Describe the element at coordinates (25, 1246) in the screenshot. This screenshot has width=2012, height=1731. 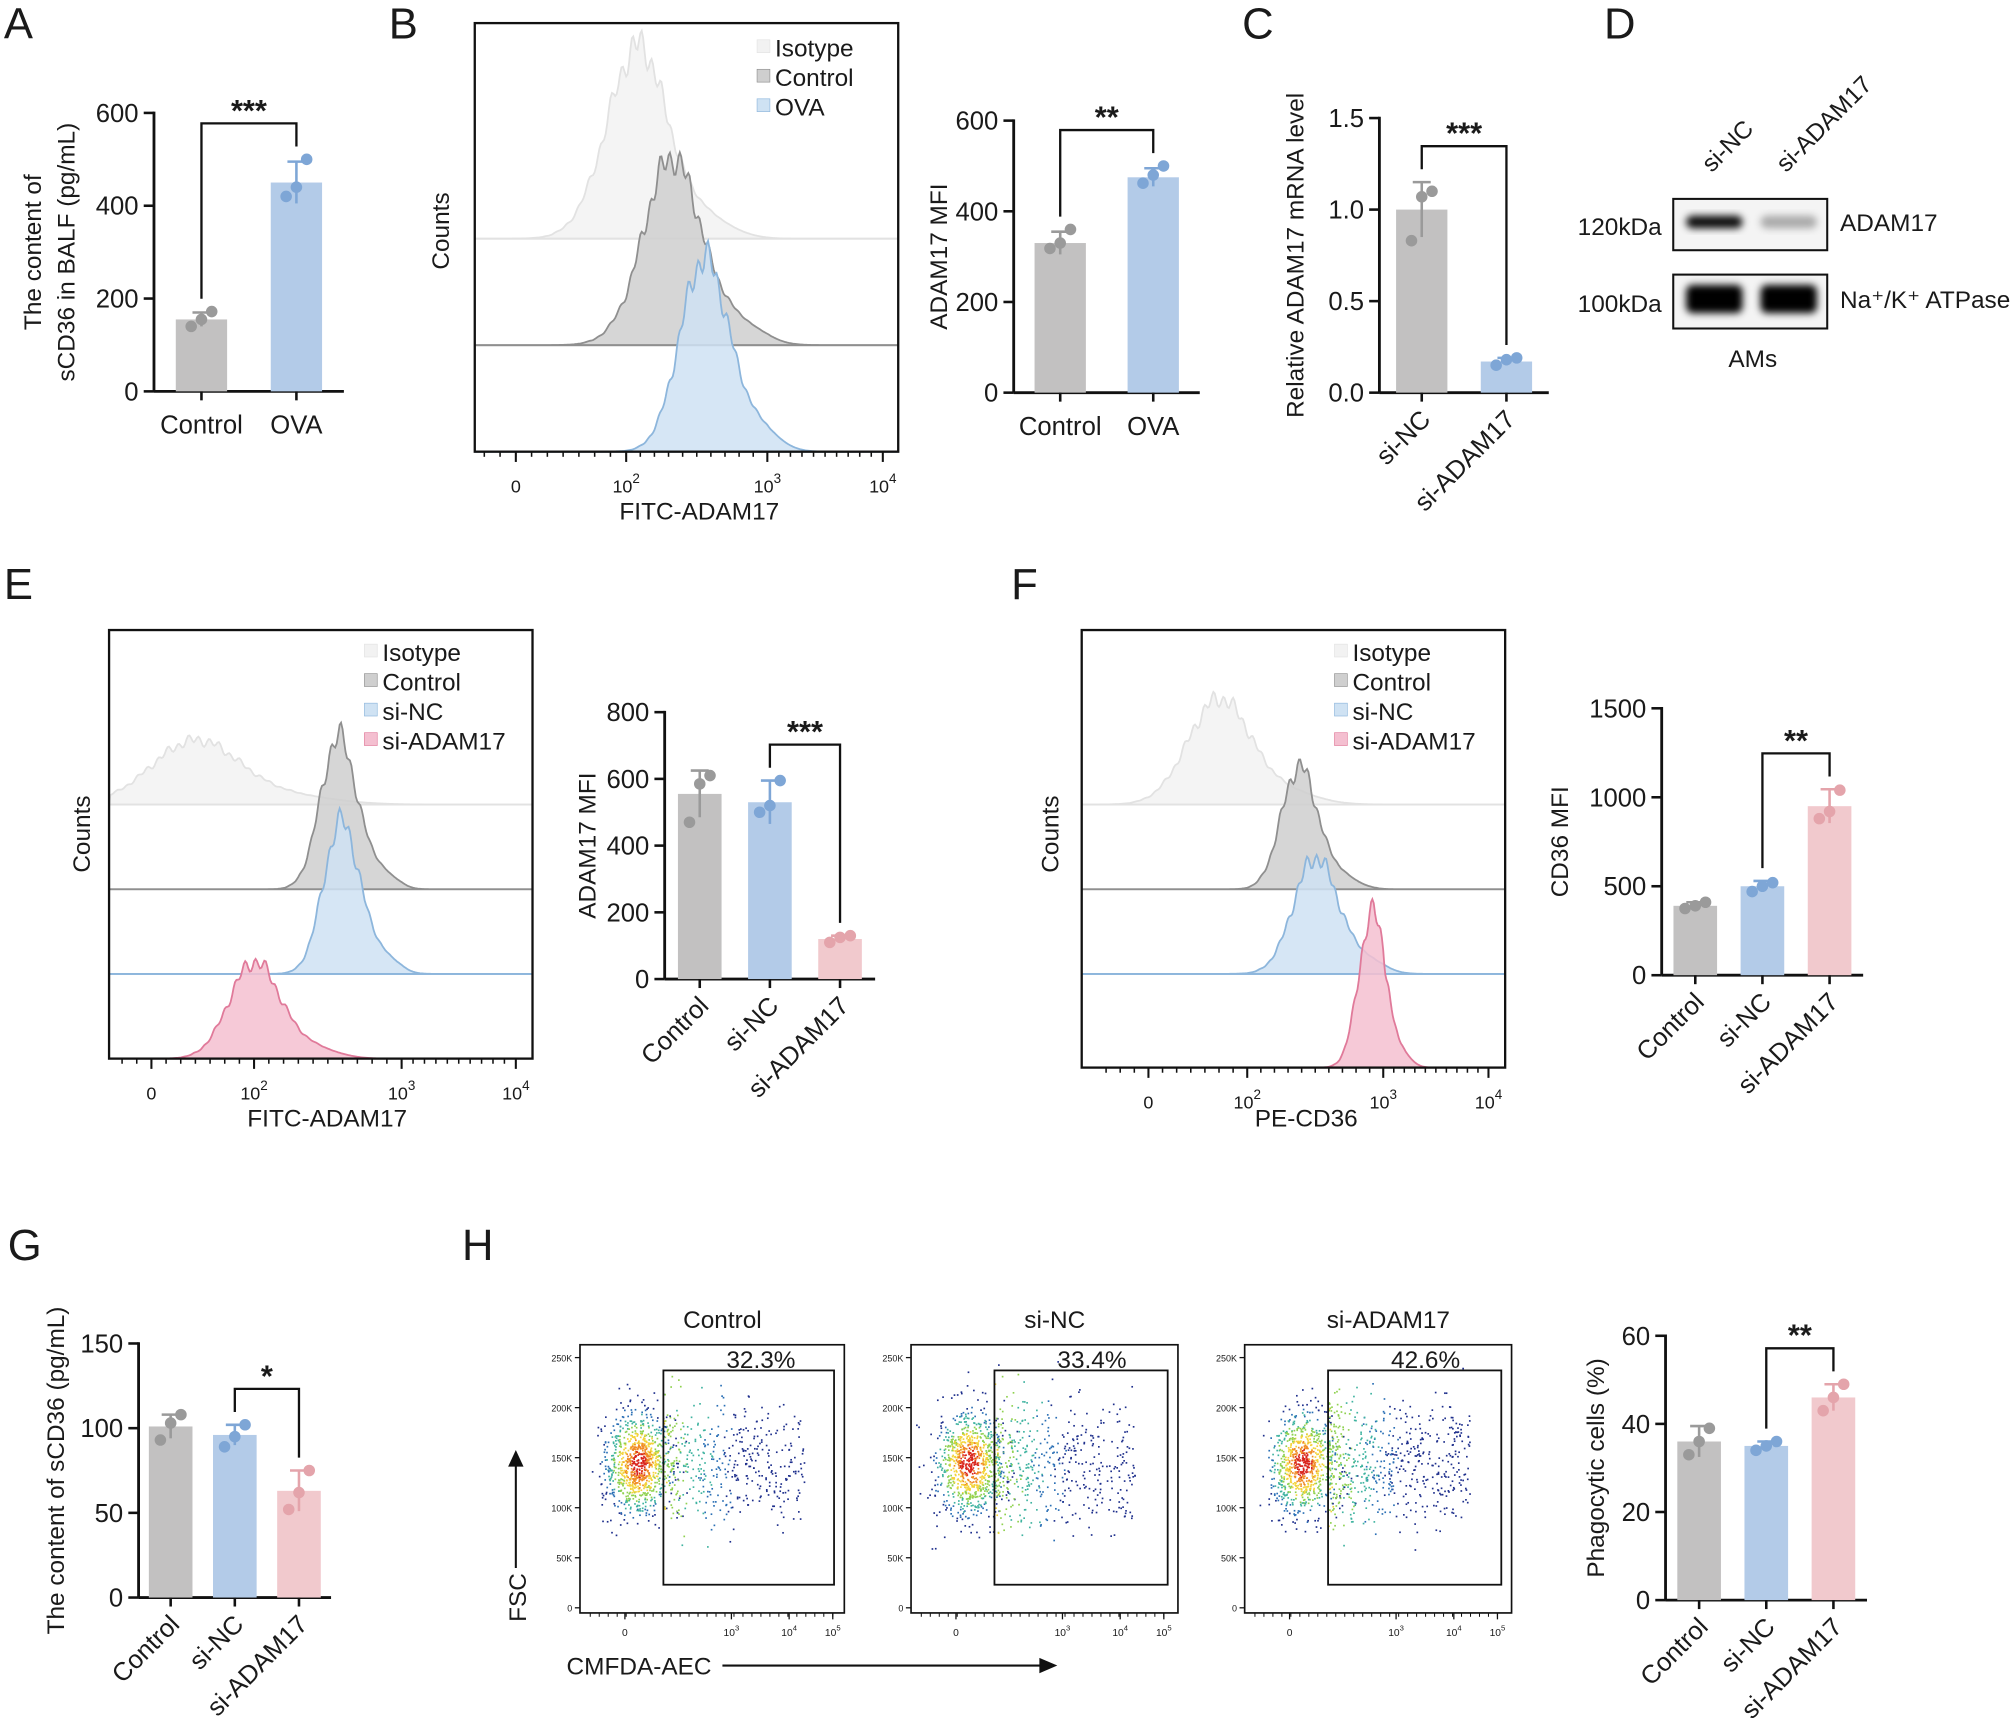
I see `panel-letter-G: G` at that location.